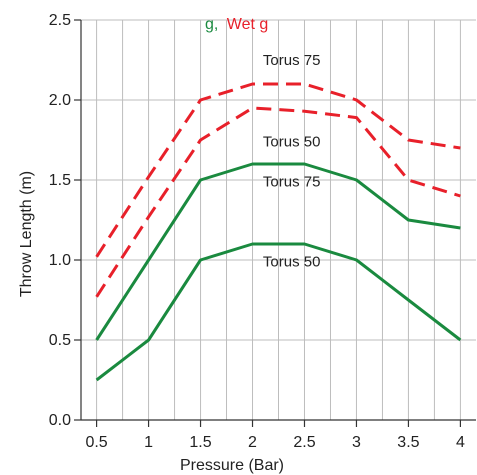  Describe the element at coordinates (292, 261) in the screenshot. I see `series-label-3: Torus 50` at that location.